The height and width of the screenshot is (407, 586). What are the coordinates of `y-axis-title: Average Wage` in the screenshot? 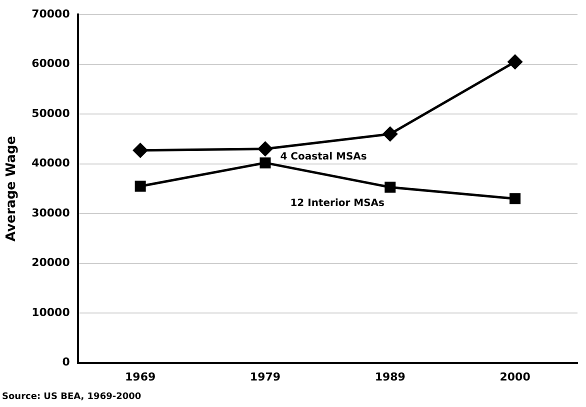 It's located at (12, 189).